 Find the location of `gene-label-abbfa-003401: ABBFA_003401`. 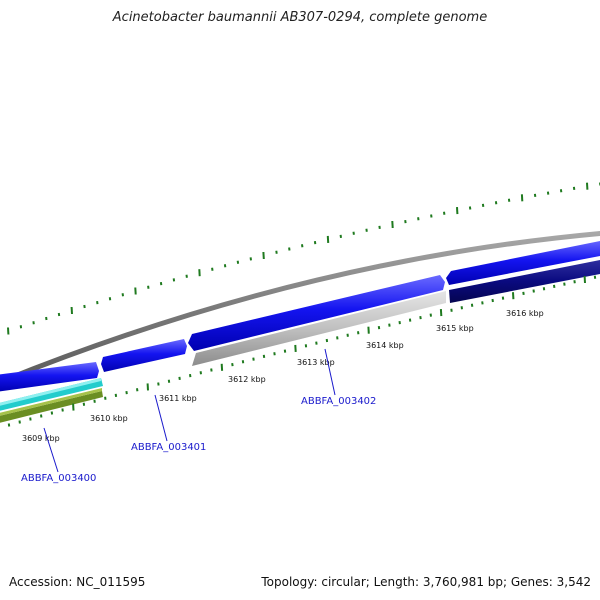

gene-label-abbfa-003401: ABBFA_003401 is located at coordinates (168, 447).